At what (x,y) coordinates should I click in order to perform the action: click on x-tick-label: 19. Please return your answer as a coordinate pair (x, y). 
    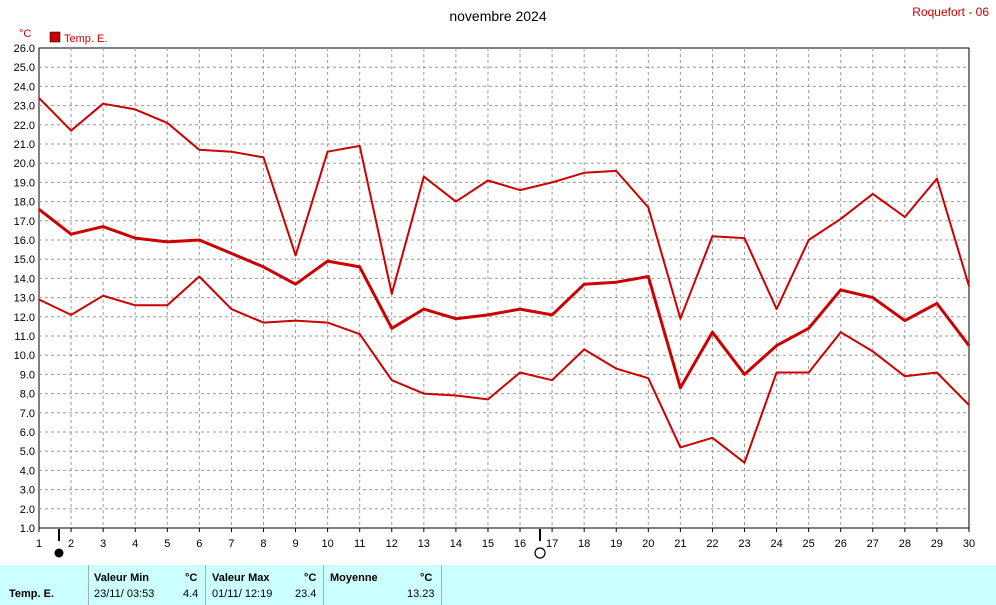
    Looking at the image, I should click on (616, 544).